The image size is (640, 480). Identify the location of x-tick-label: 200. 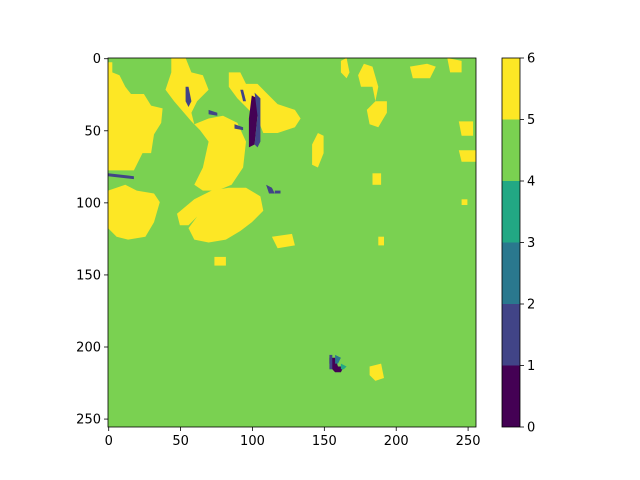
(396, 441).